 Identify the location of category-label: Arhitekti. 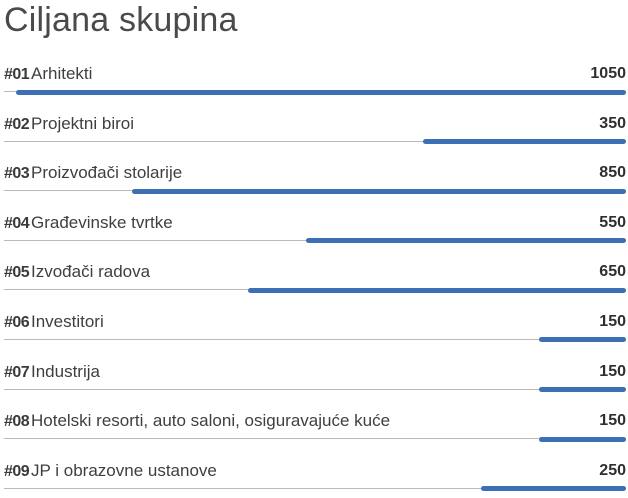
(62, 73).